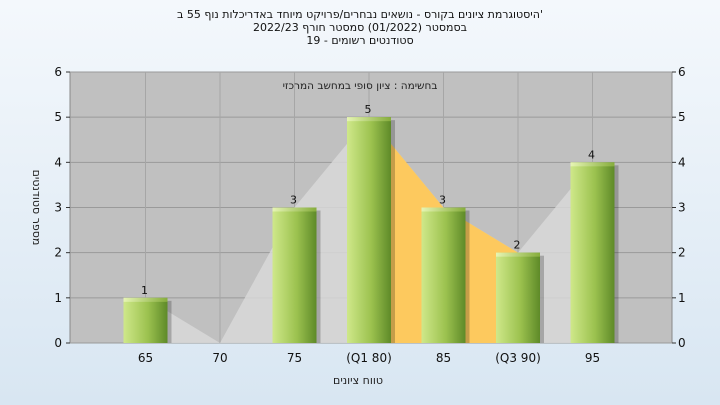 The height and width of the screenshot is (405, 720). What do you see at coordinates (592, 358) in the screenshot?
I see `x-tick-label: 95` at bounding box center [592, 358].